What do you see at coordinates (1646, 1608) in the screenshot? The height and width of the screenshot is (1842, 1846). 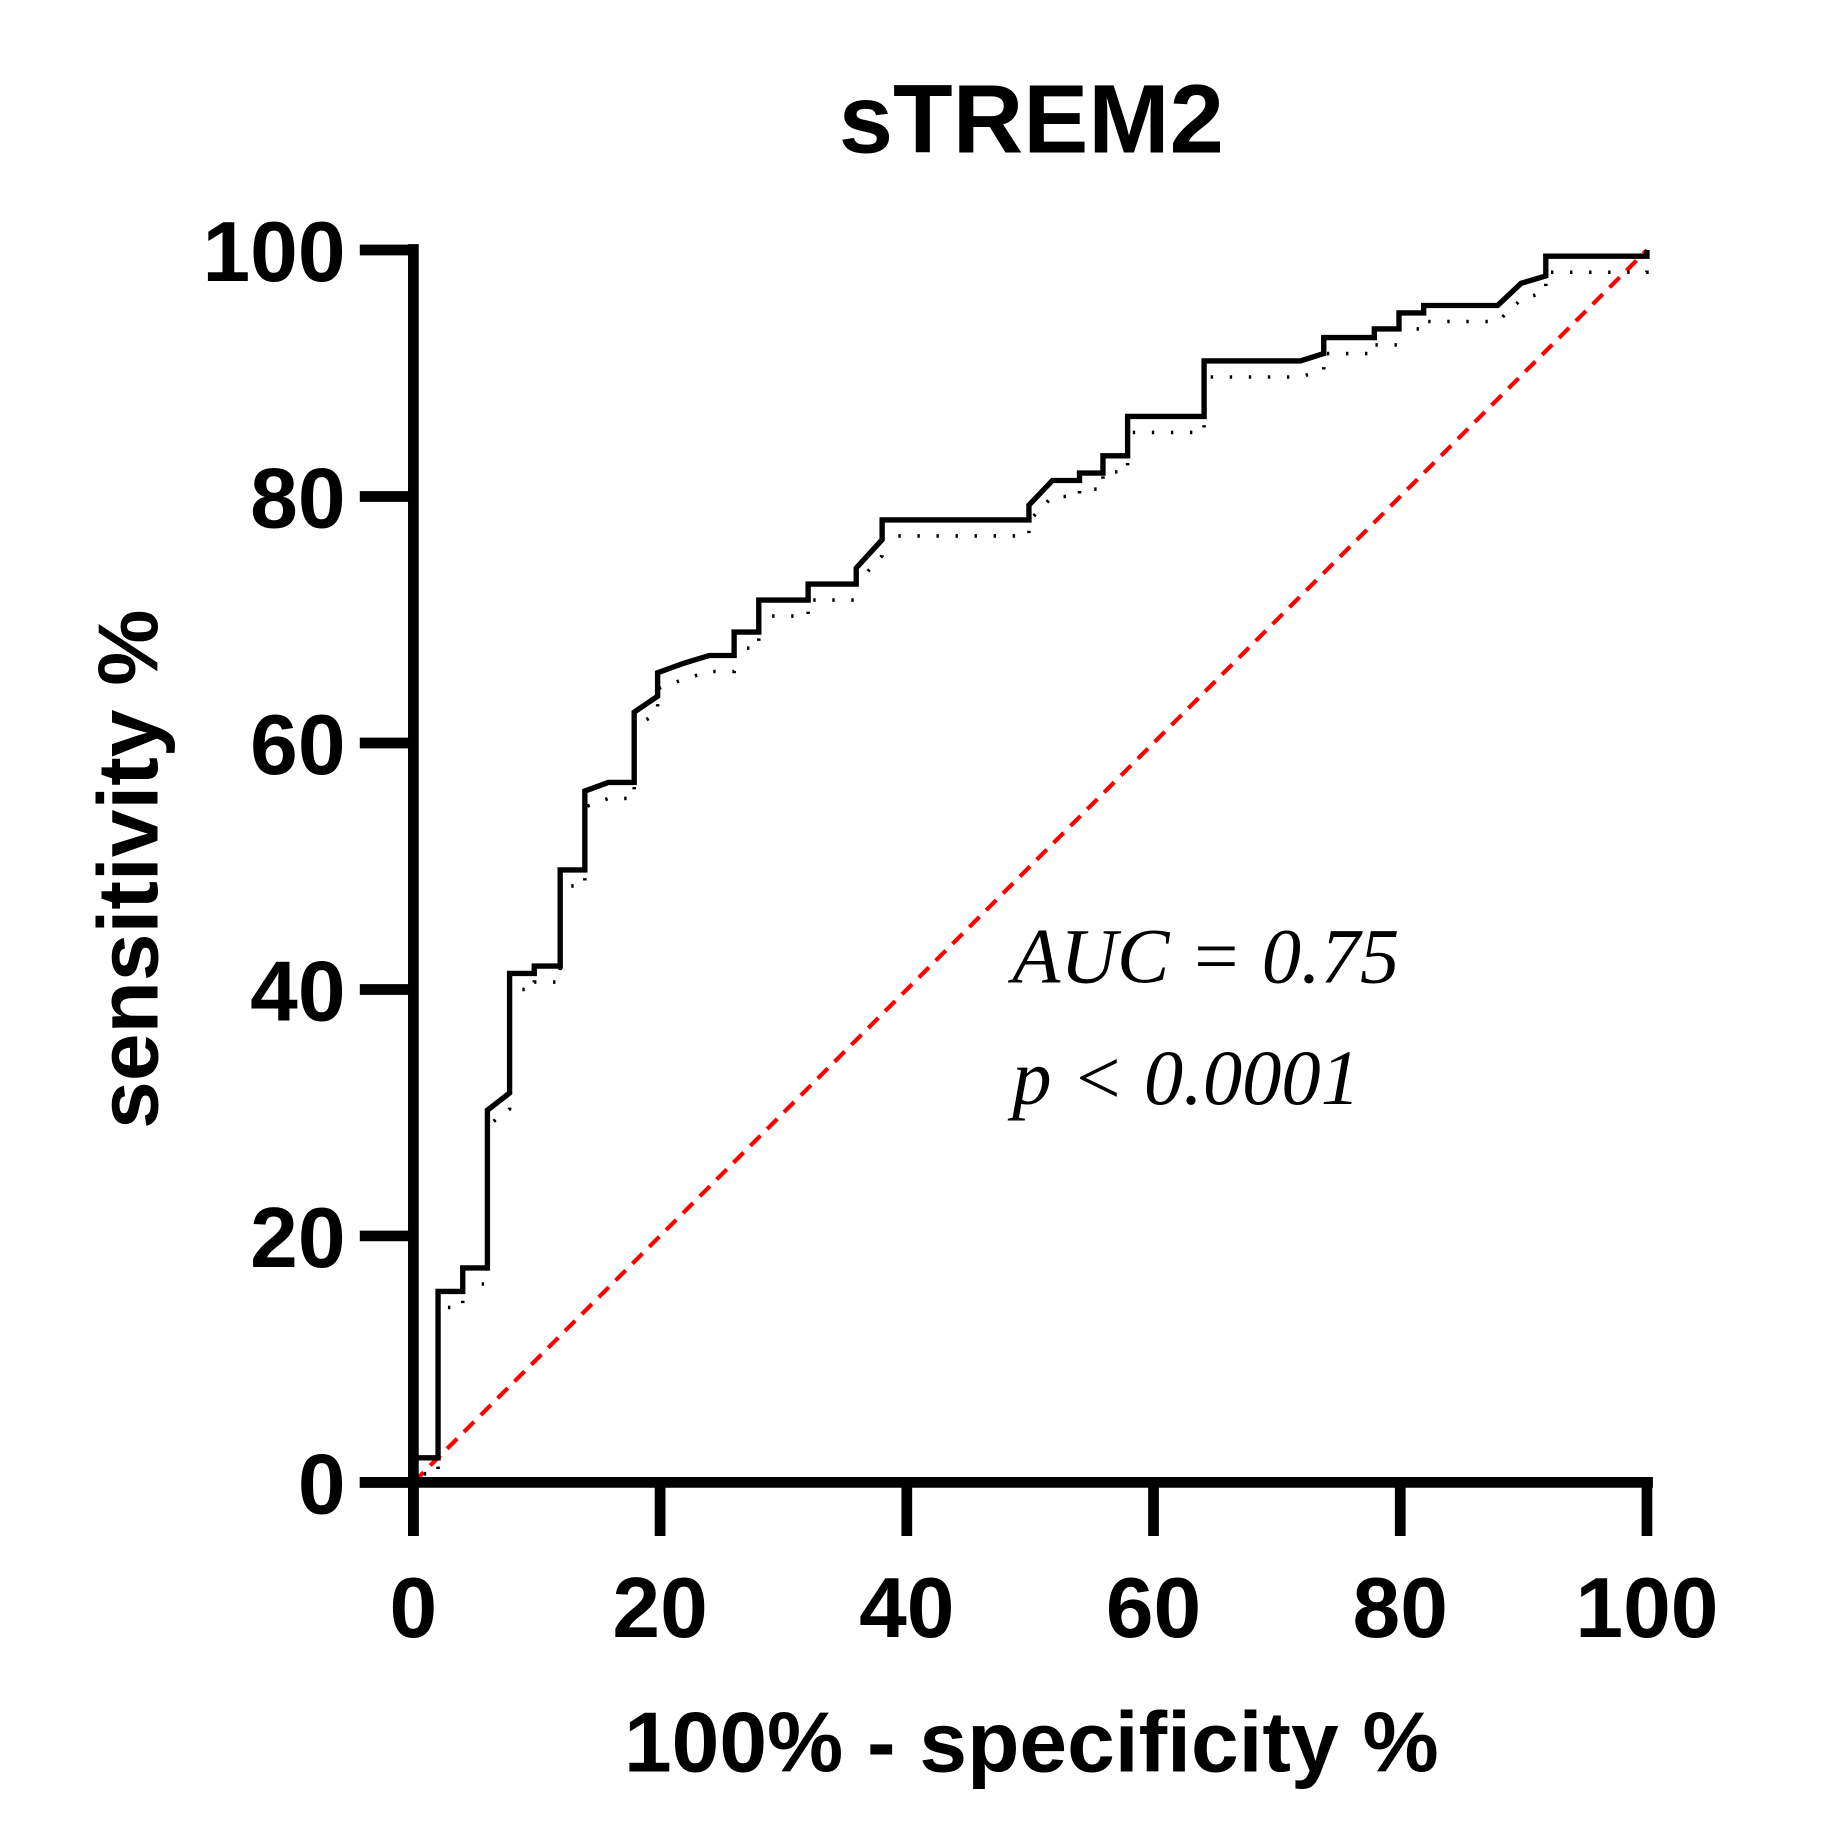 I see `x-tick-label: 100` at bounding box center [1646, 1608].